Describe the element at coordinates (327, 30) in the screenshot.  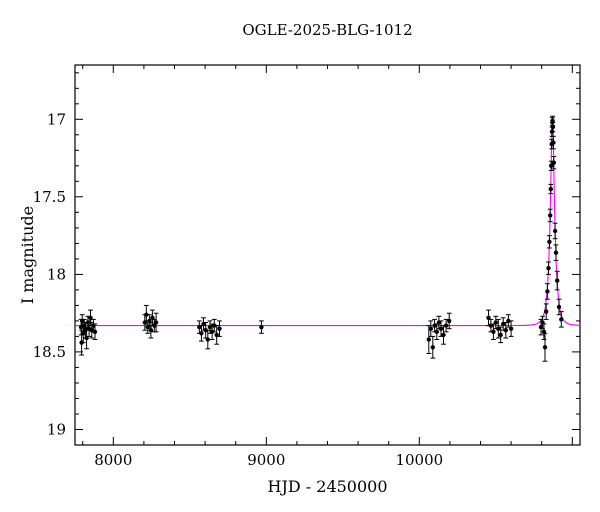
I see `chart-title: OGLE-2025-BLG-1012` at that location.